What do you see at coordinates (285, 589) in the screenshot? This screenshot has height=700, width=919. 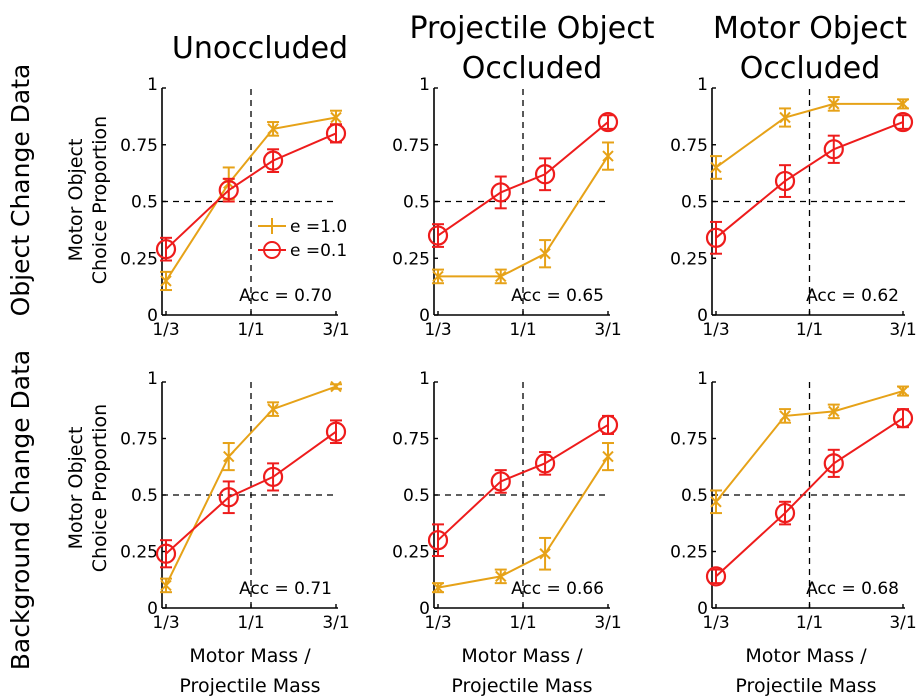 I see `accuracy-label: Acc = 0.71` at bounding box center [285, 589].